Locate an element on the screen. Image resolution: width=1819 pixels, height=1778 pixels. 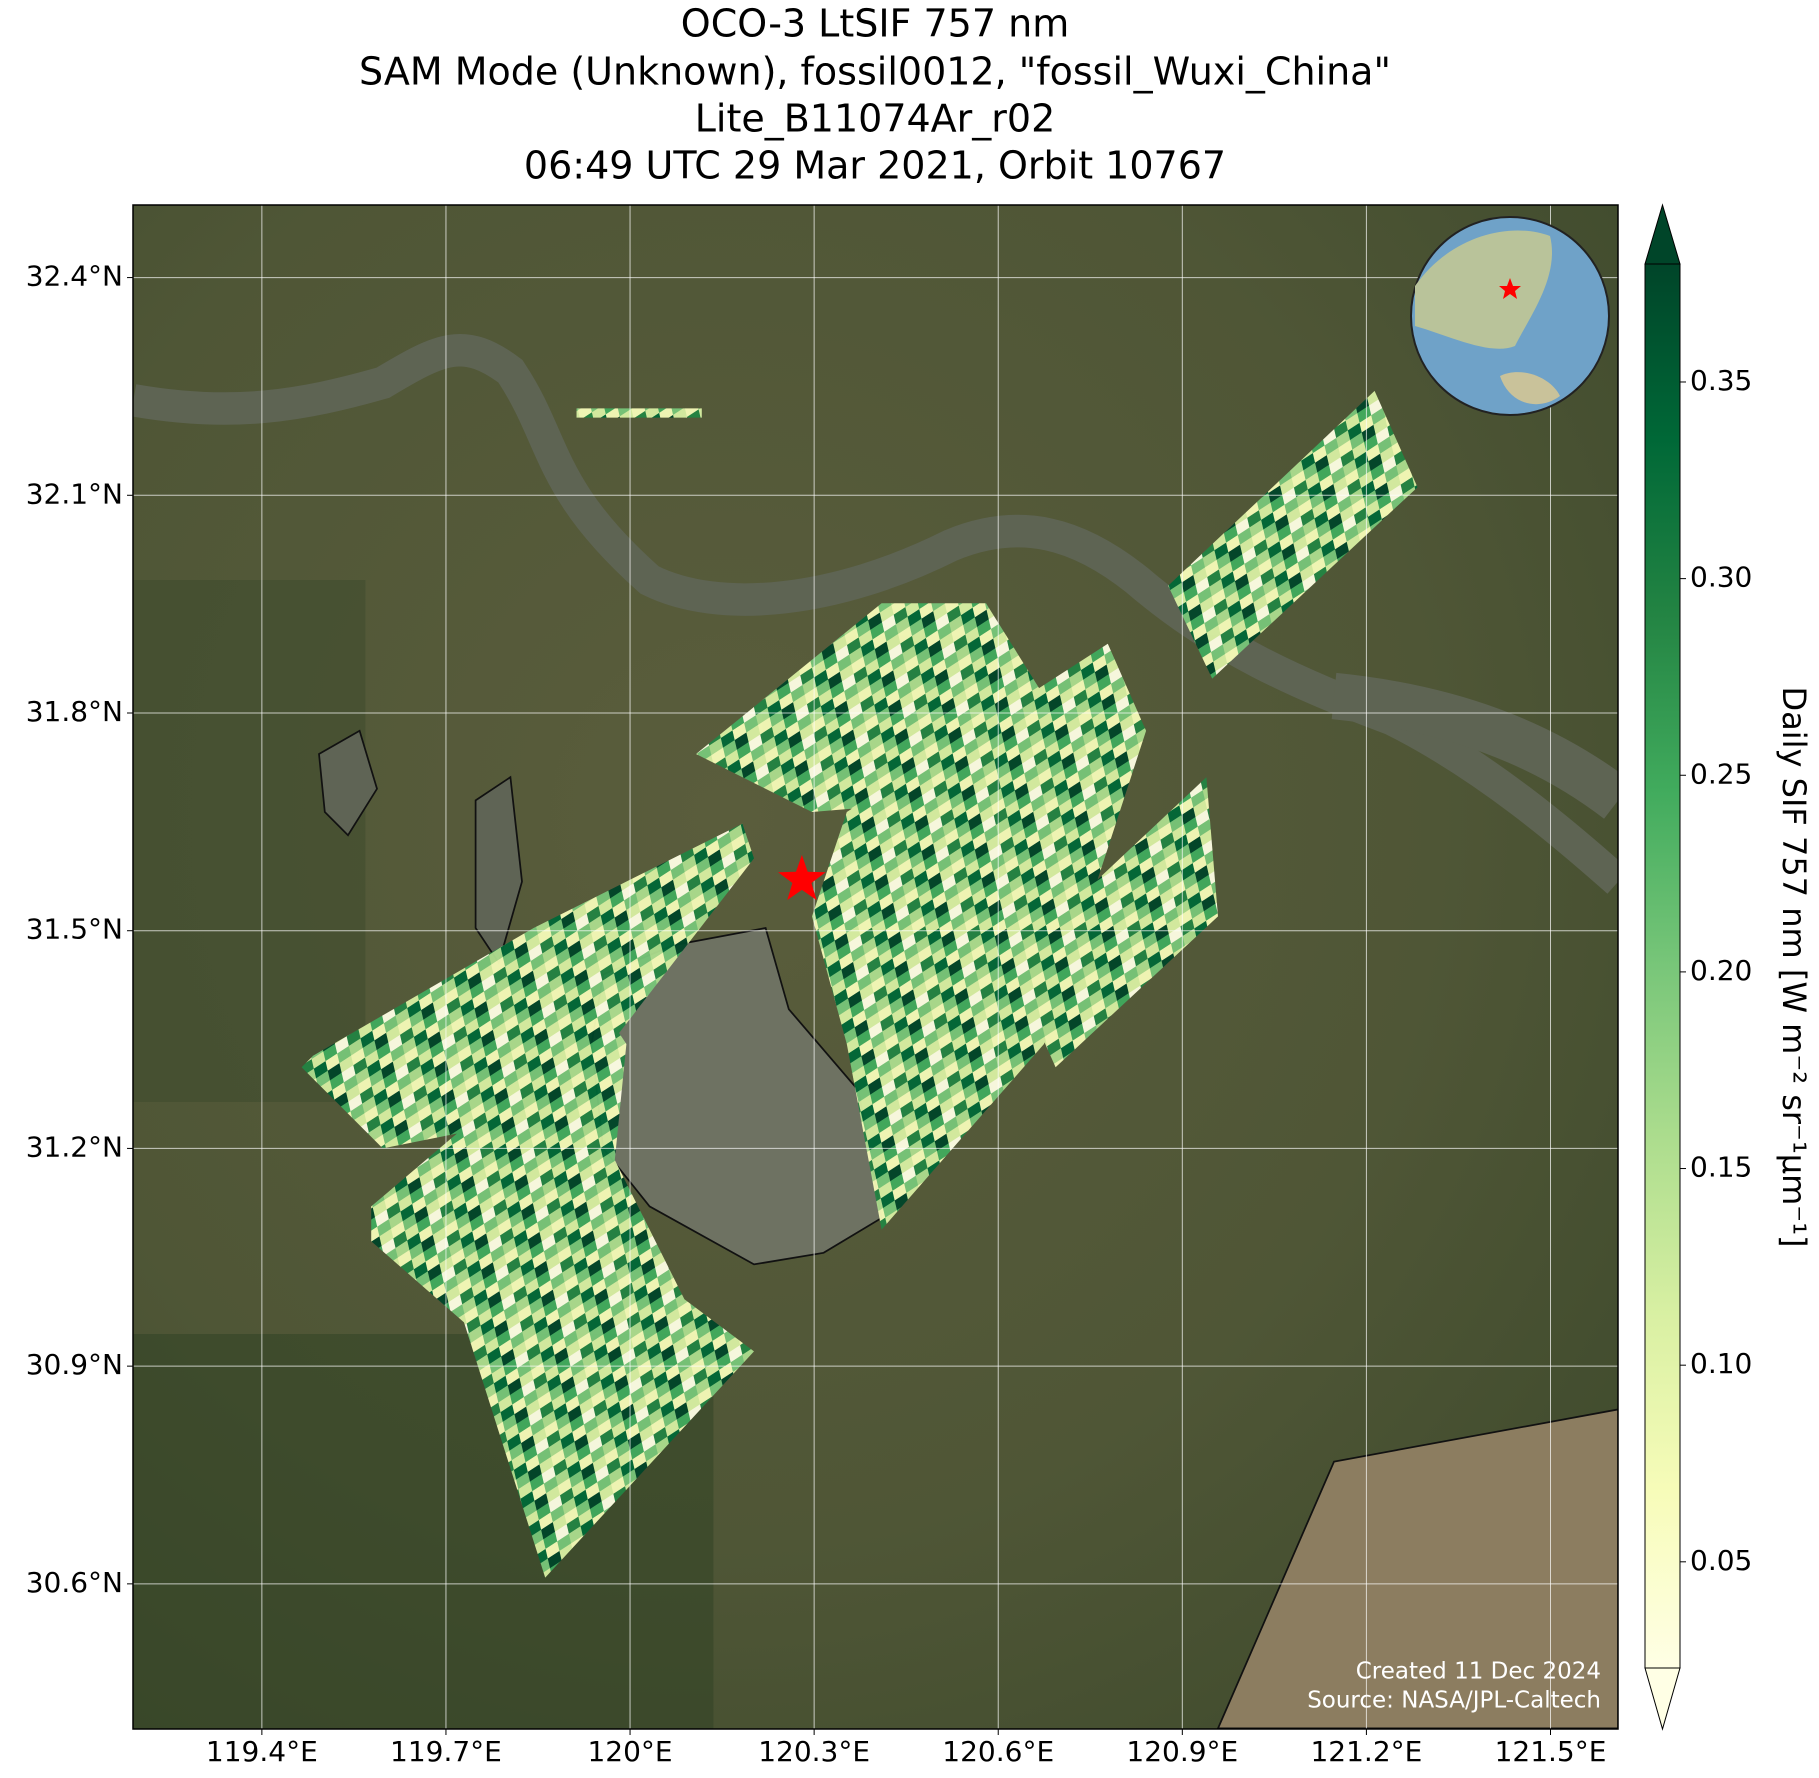
x-tick-label: 120°E is located at coordinates (629, 1751).